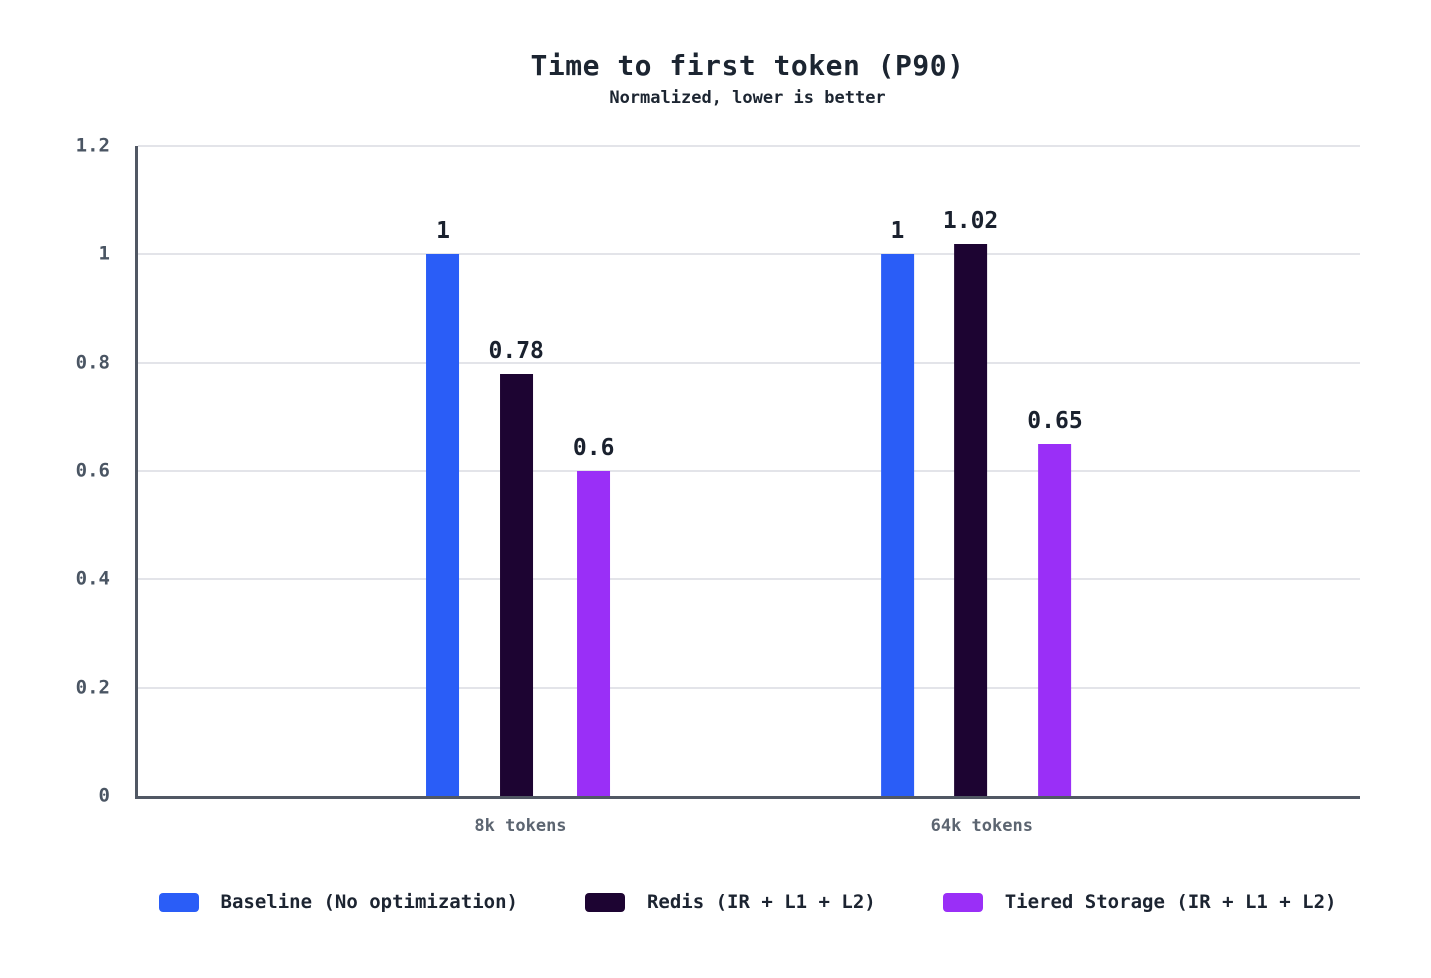  Describe the element at coordinates (970, 220) in the screenshot. I see `bar-value-label: 1.02` at that location.